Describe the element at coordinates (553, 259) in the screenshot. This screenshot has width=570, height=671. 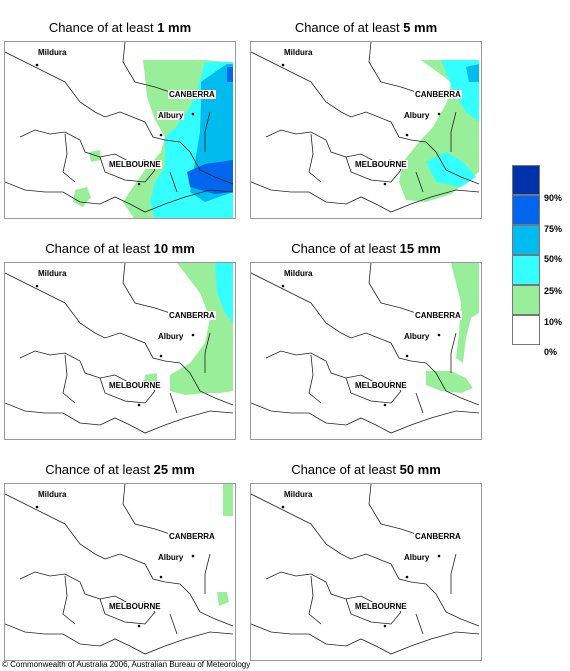
I see `legend-label-50: 50%` at that location.